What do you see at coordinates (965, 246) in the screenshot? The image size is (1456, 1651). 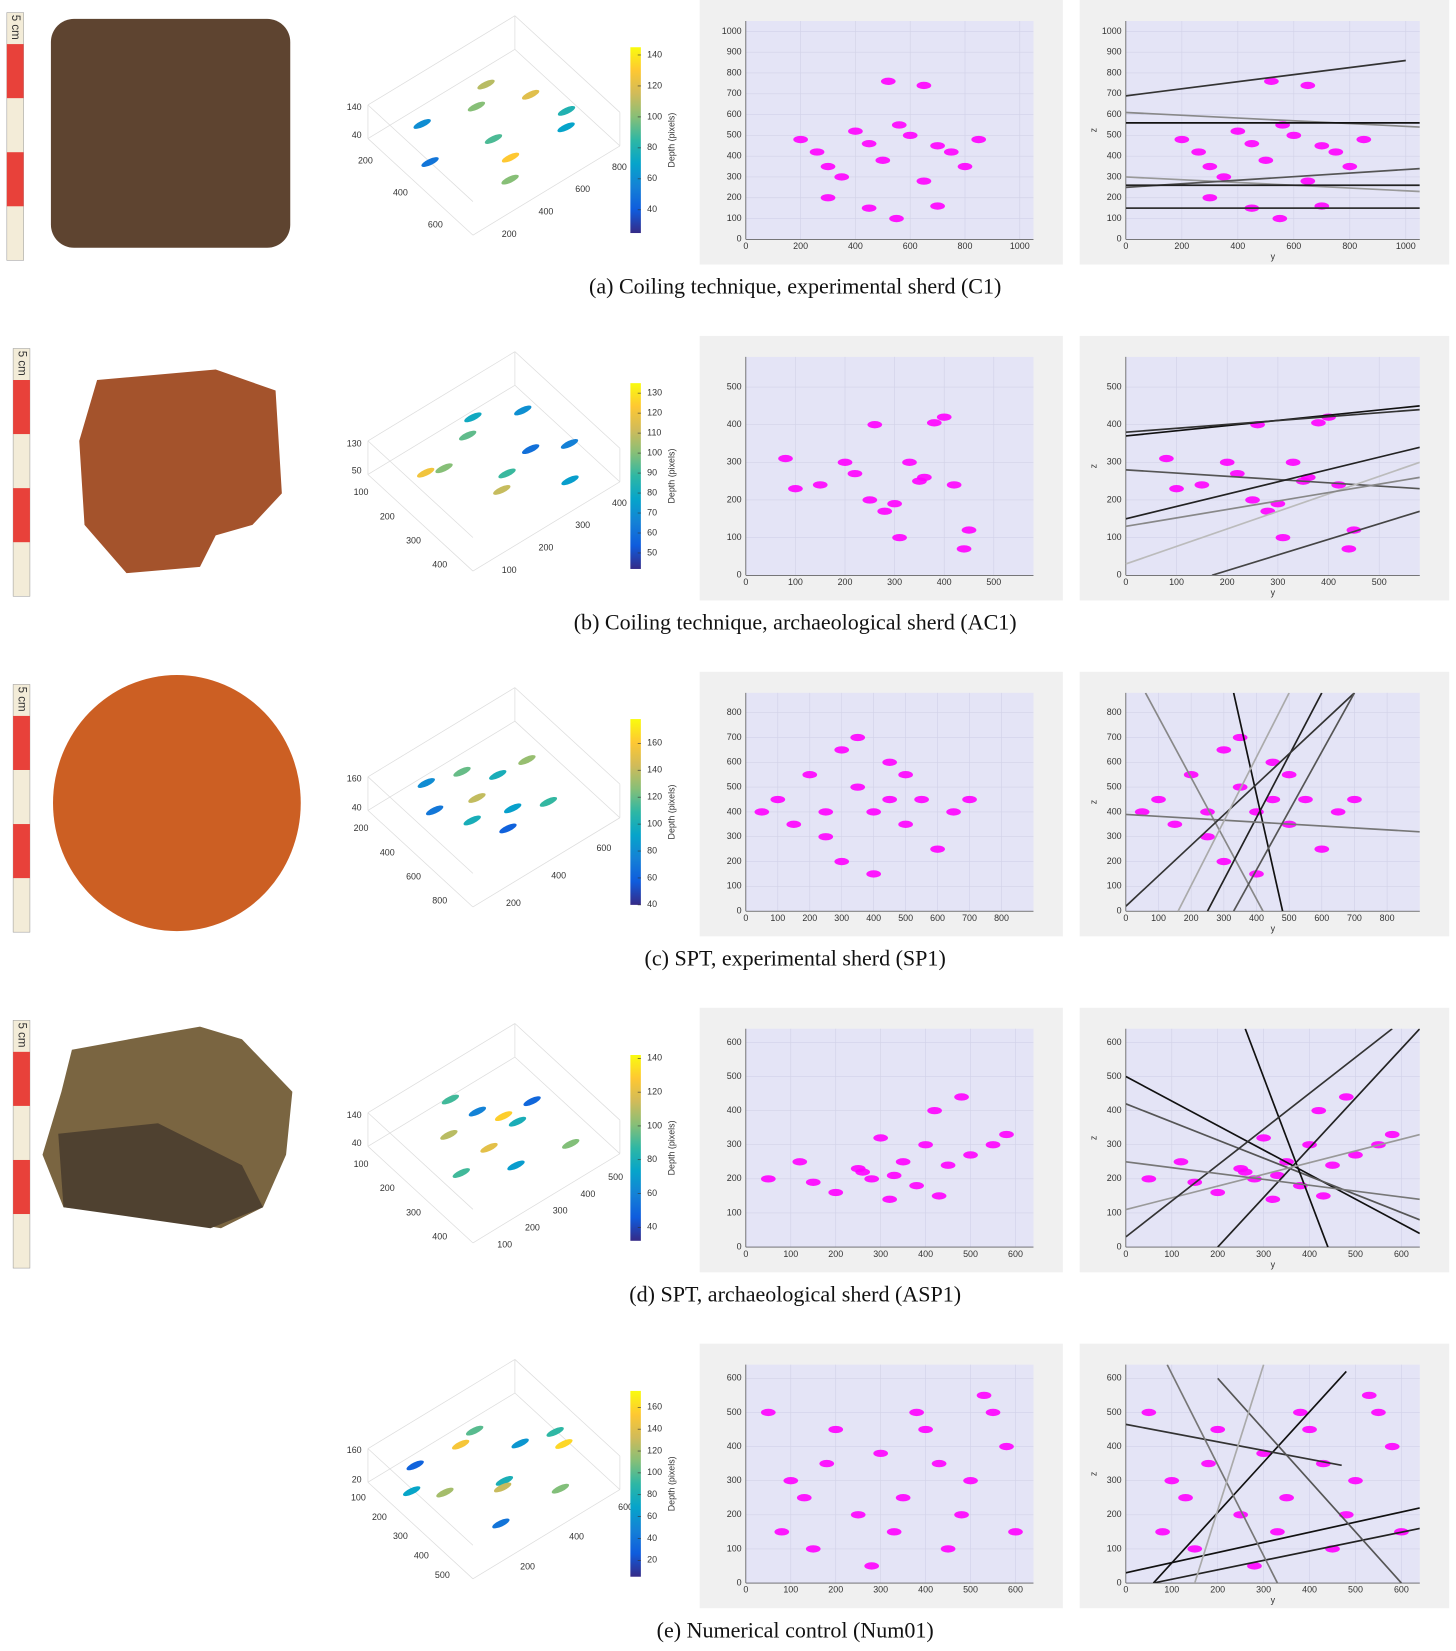 I see `x-tick-label: 800` at bounding box center [965, 246].